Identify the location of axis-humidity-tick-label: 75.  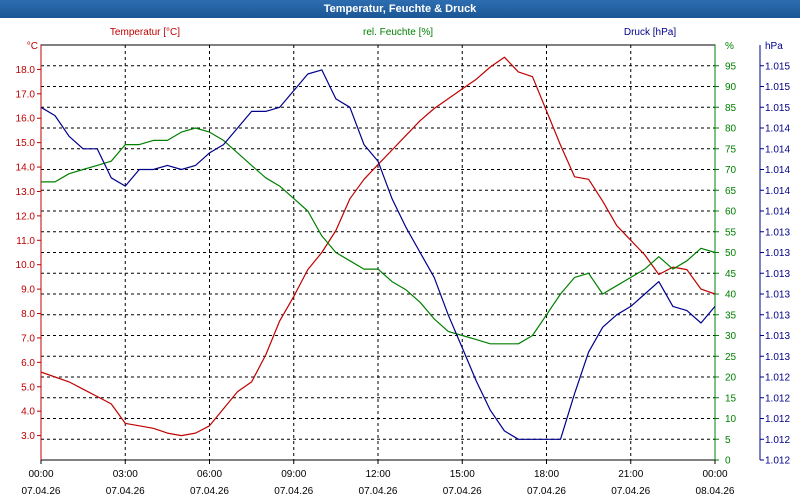
(731, 149).